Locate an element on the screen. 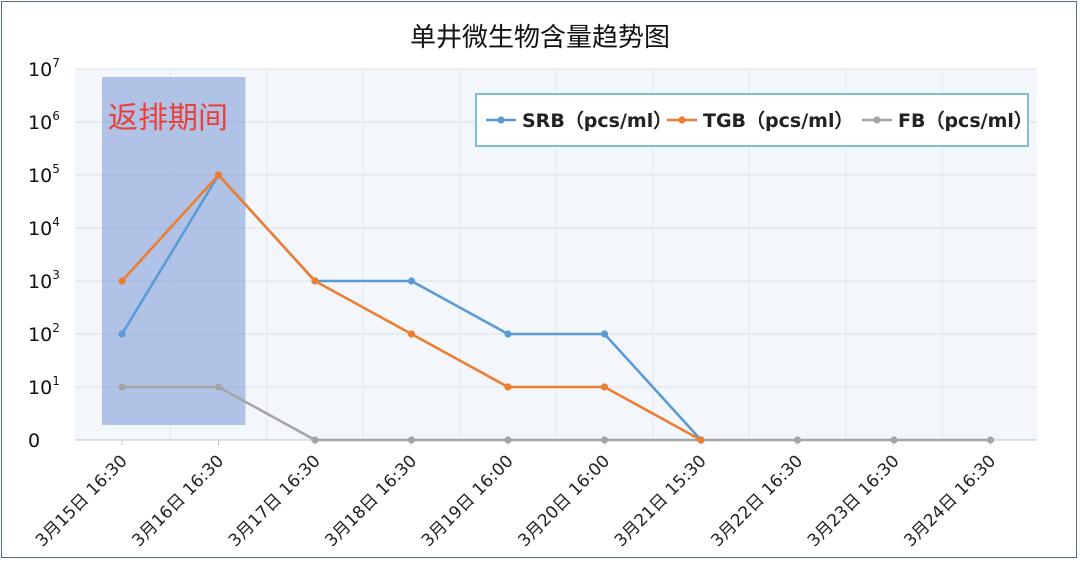 This screenshot has width=1080, height=561. x-tick-label: 3月16日 16:30 is located at coordinates (178, 501).